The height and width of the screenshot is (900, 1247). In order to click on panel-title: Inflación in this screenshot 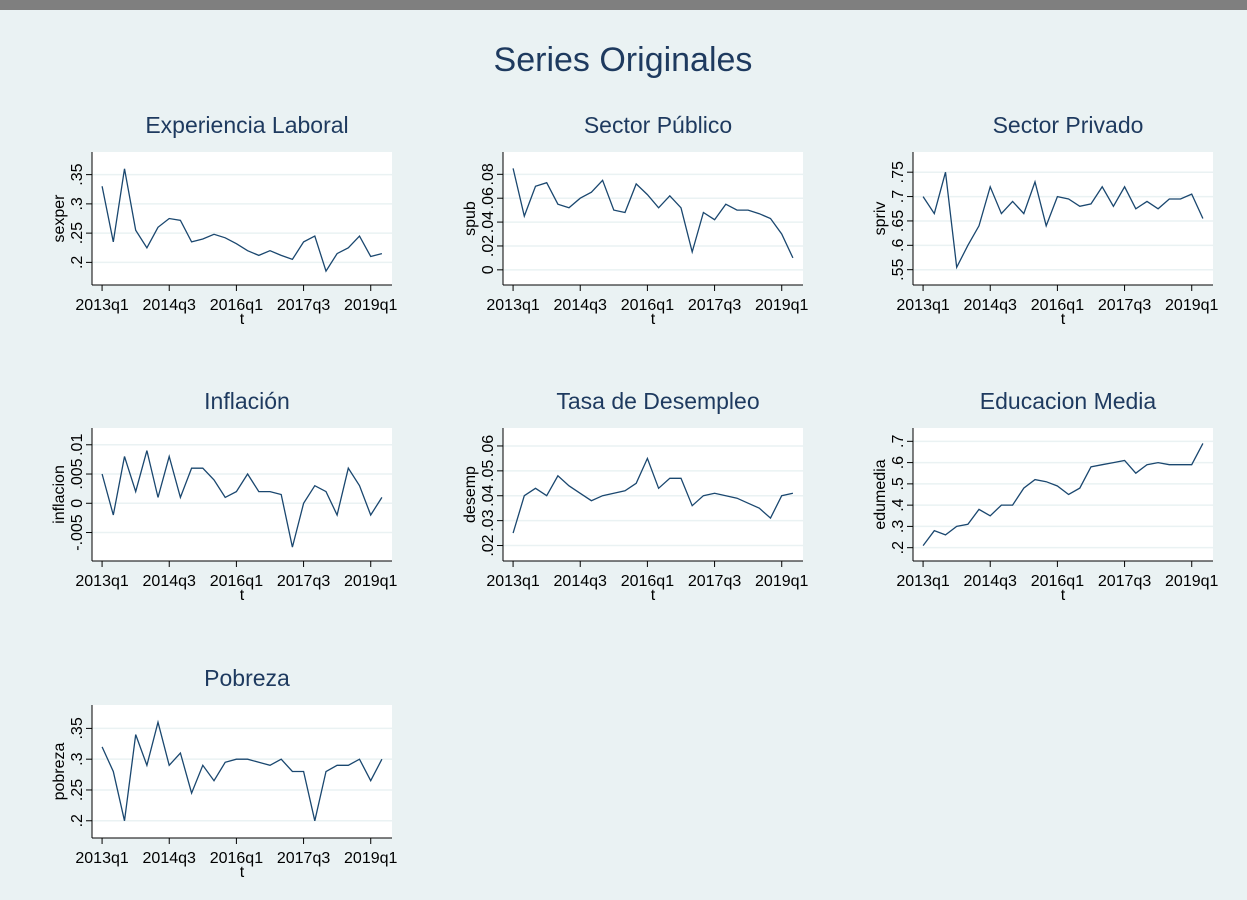, I will do `click(247, 401)`.